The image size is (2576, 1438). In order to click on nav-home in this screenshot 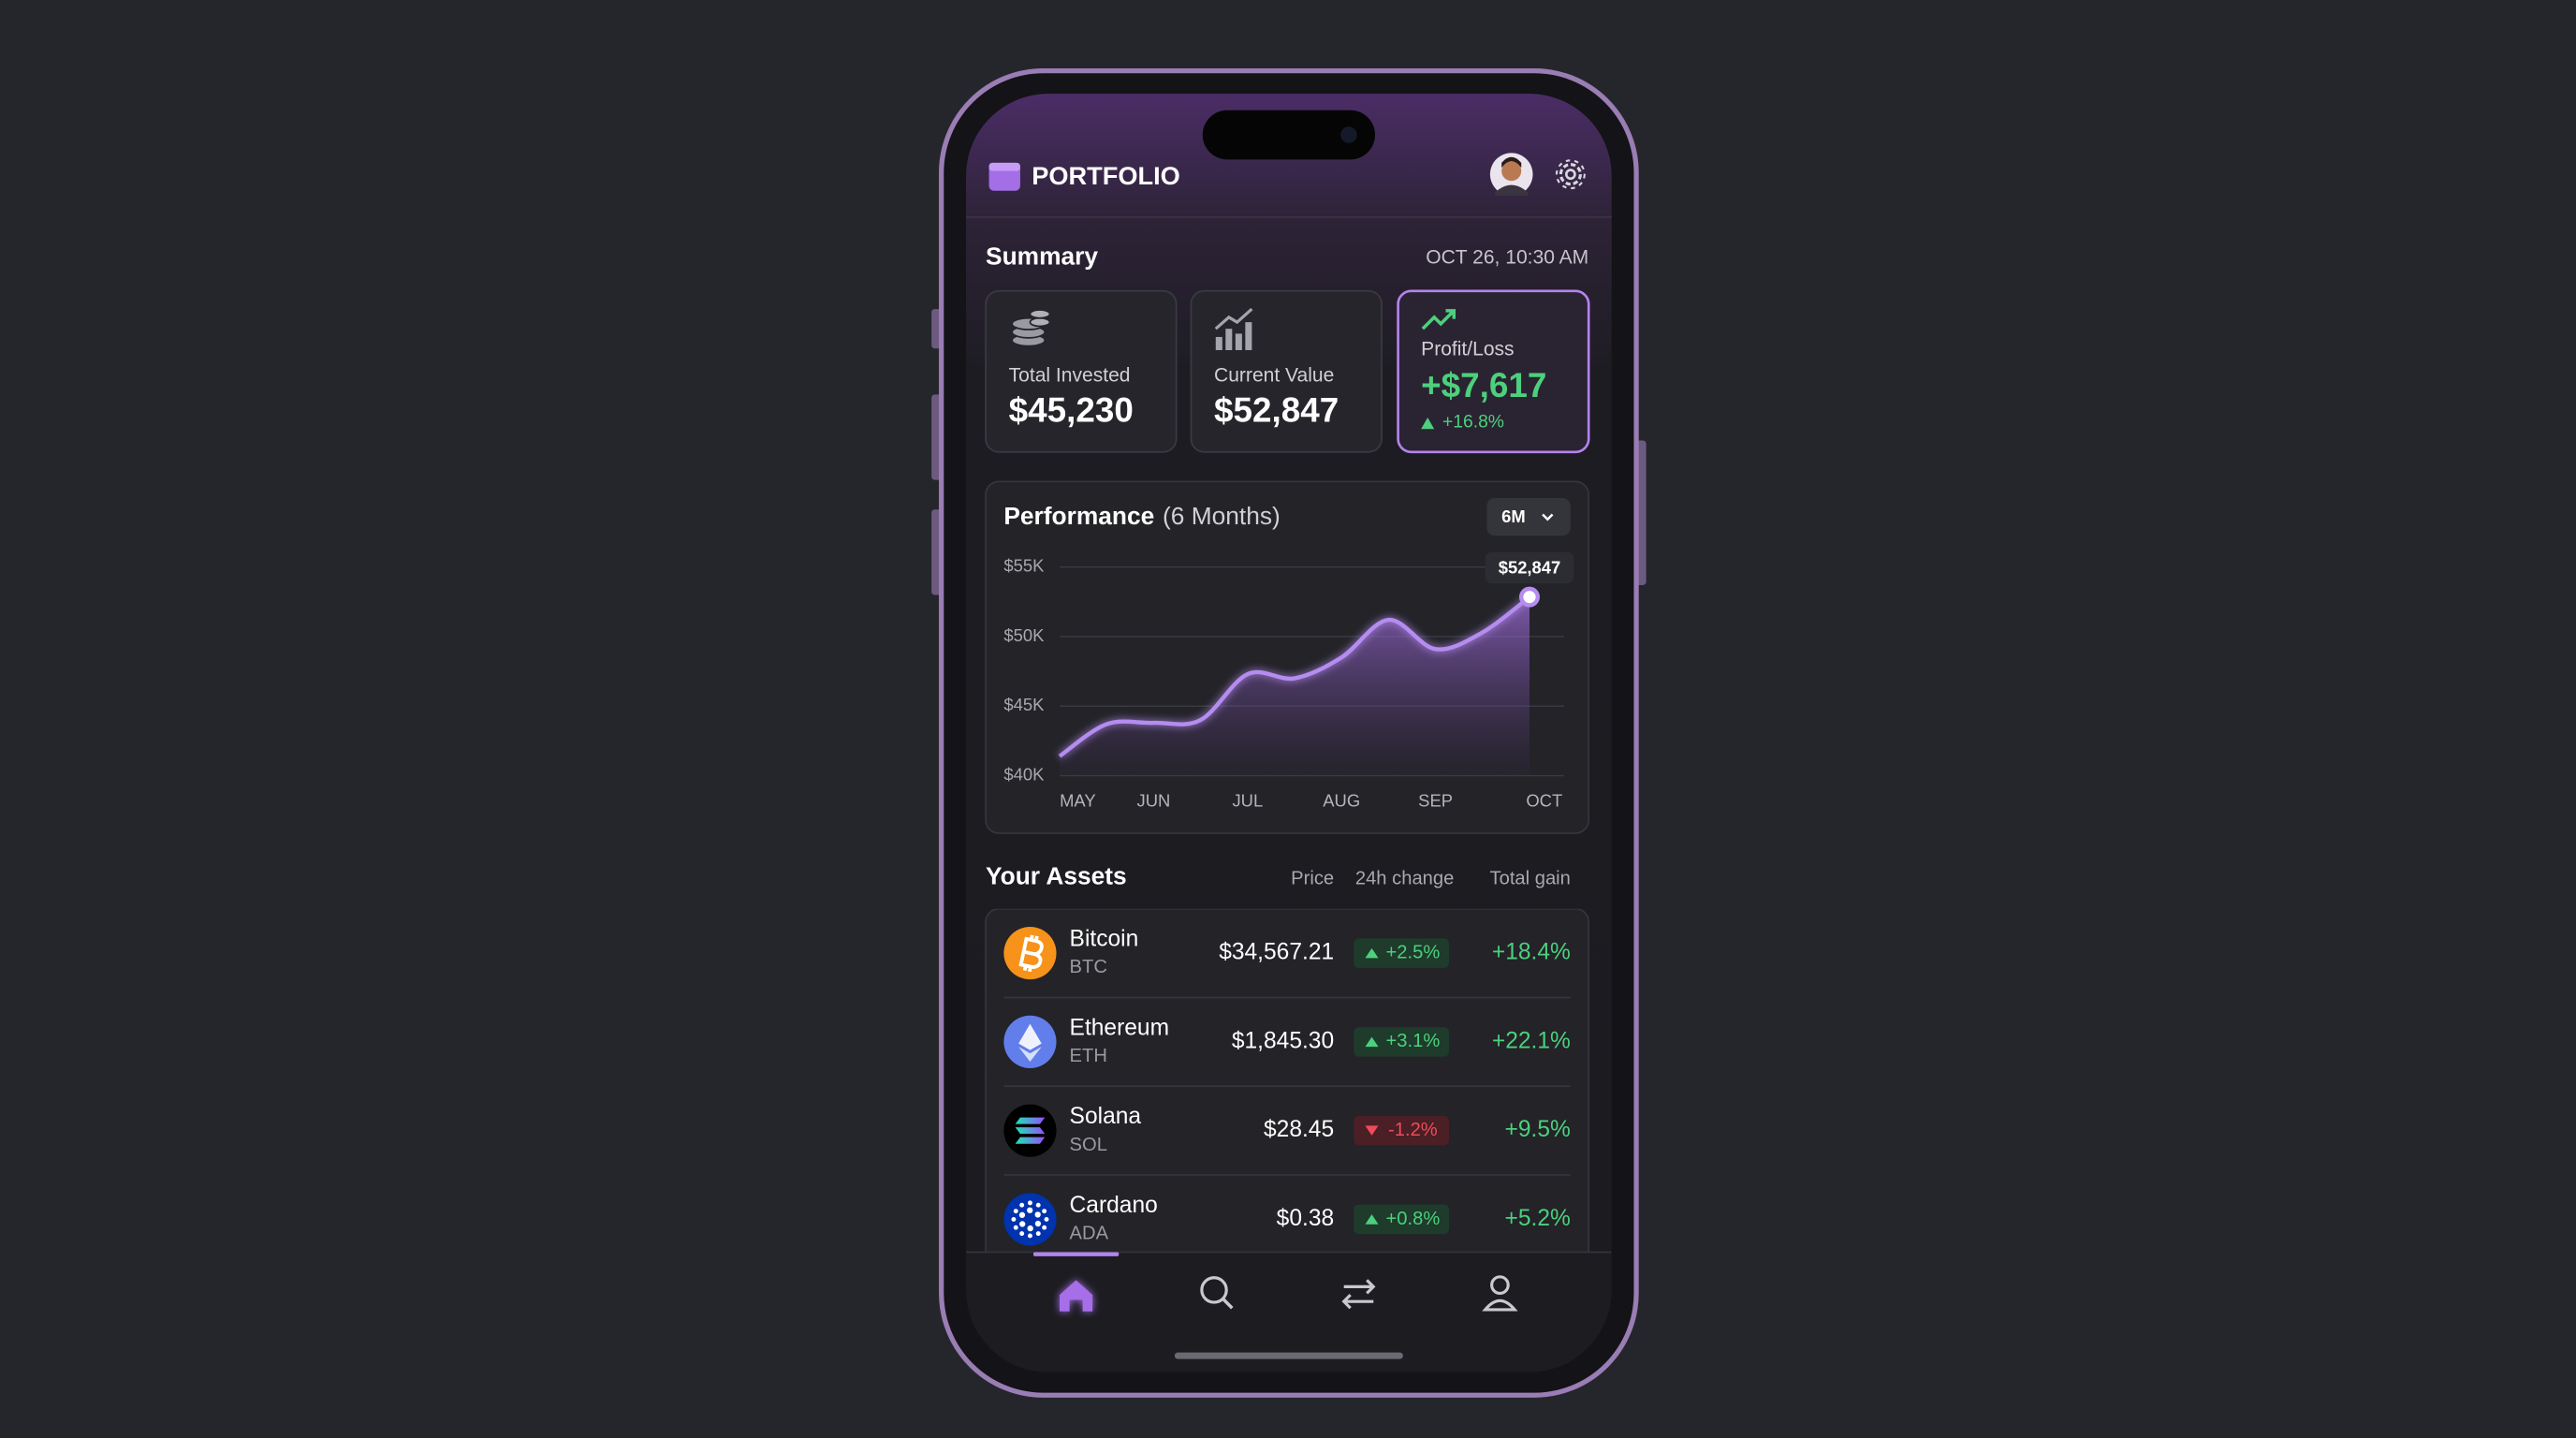, I will do `click(1077, 1296)`.